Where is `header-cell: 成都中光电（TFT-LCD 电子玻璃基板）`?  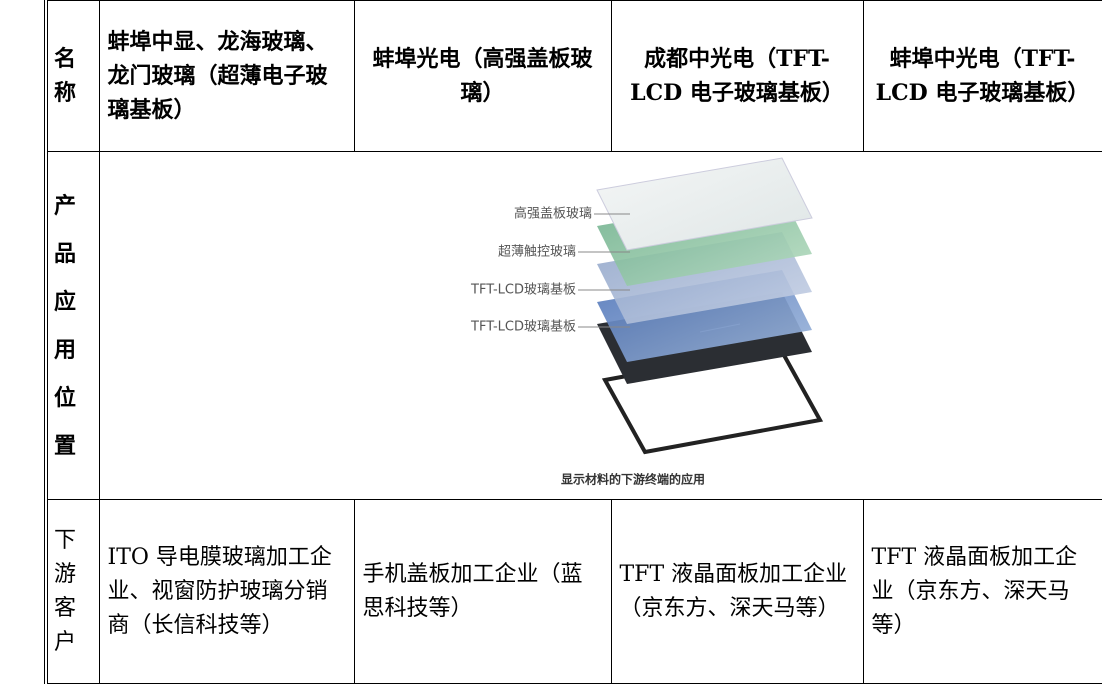 header-cell: 成都中光电（TFT-LCD 电子玻璃基板） is located at coordinates (737, 76).